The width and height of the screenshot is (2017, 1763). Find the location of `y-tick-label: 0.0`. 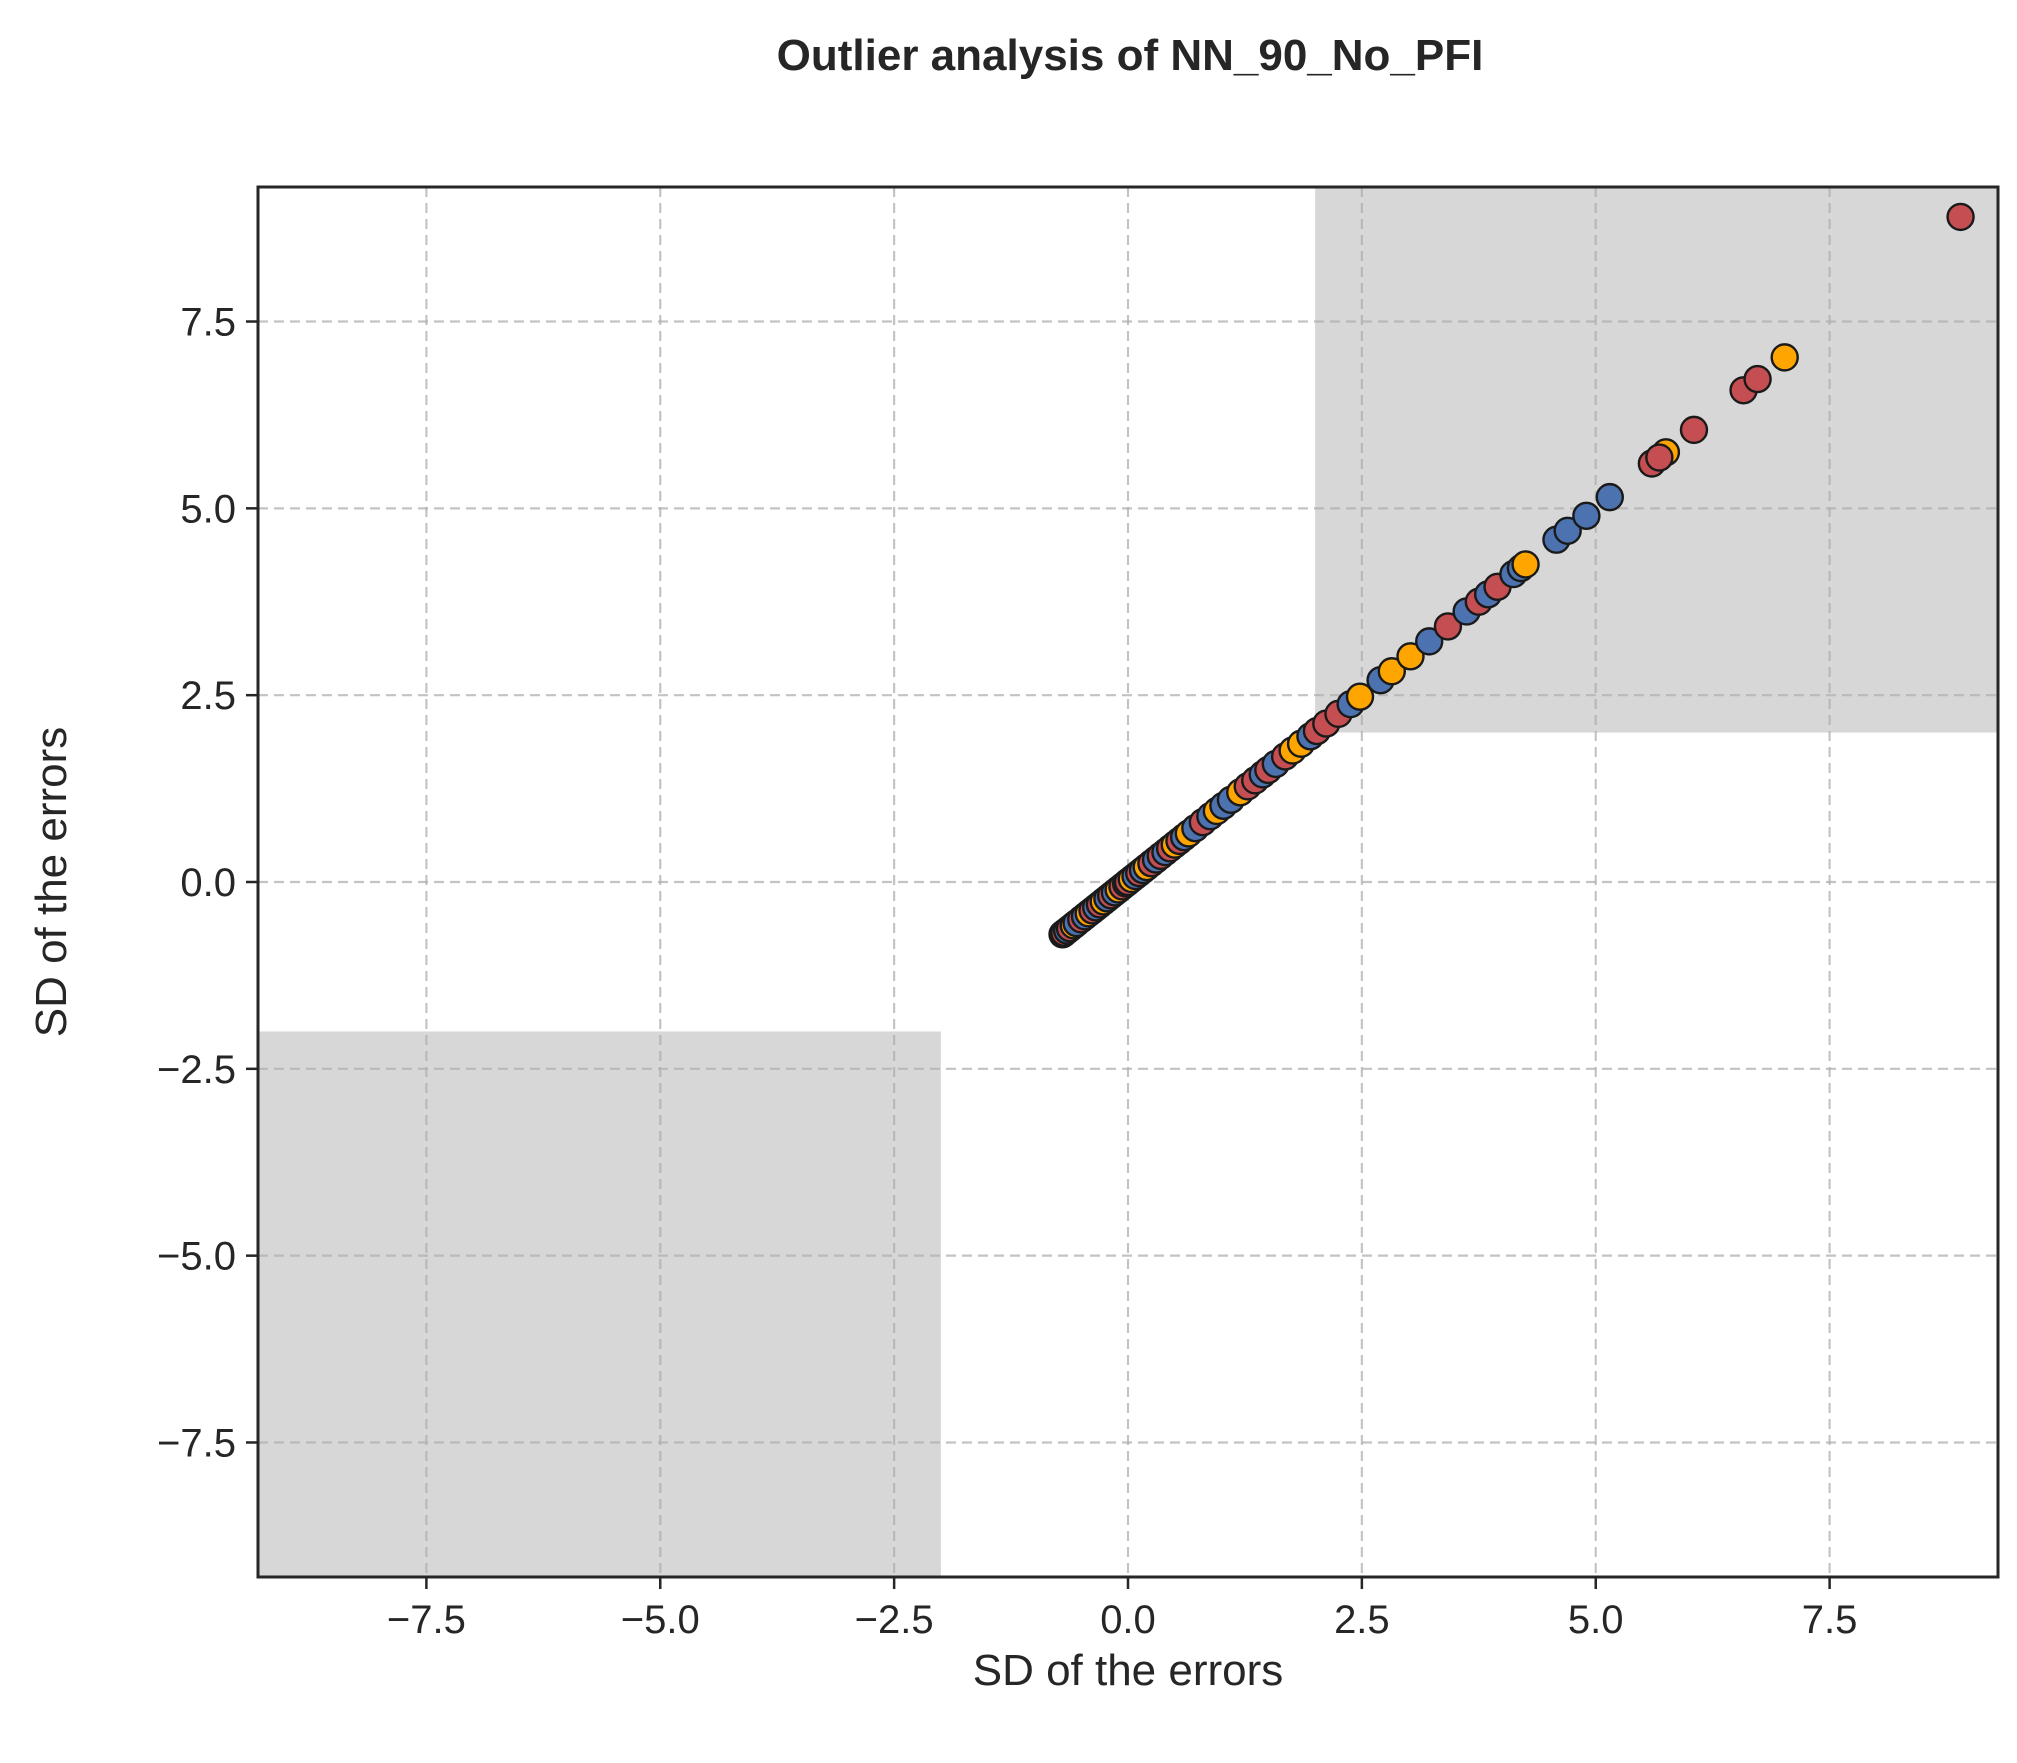

y-tick-label: 0.0 is located at coordinates (208, 883).